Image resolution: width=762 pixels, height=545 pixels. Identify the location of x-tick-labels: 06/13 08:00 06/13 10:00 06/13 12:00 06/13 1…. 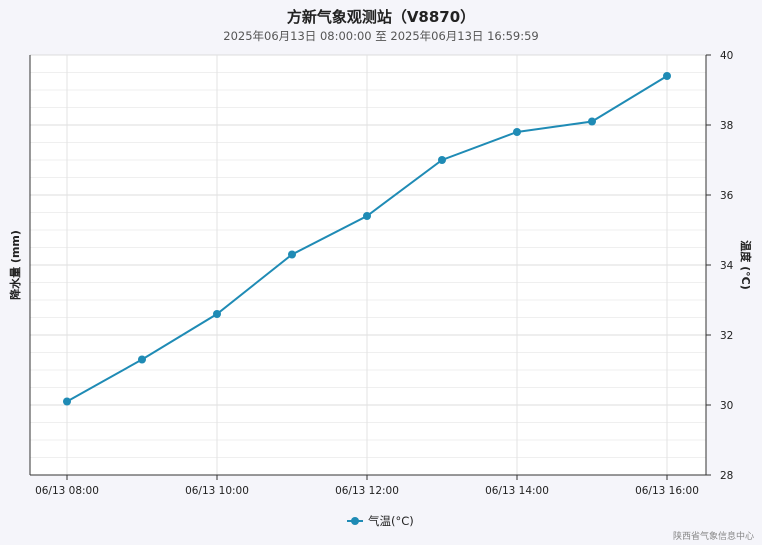
(367, 486).